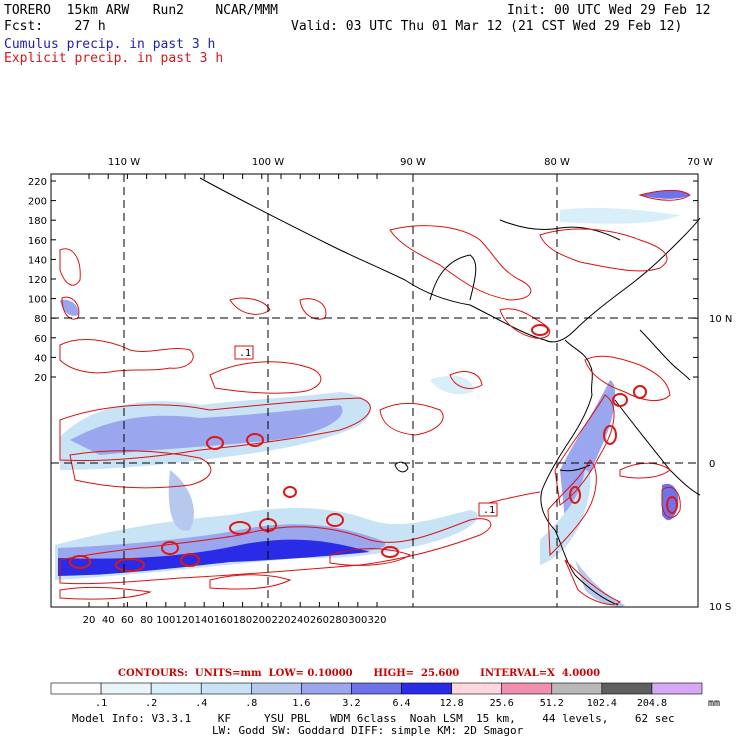 This screenshot has height=740, width=740. Describe the element at coordinates (602, 703) in the screenshot. I see `colorbar-label: 102.4` at that location.